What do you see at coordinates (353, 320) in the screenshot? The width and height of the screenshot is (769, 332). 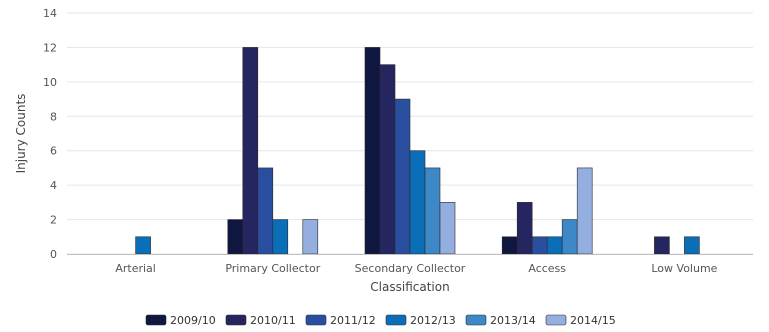 I see `legend-label: 2011/12` at bounding box center [353, 320].